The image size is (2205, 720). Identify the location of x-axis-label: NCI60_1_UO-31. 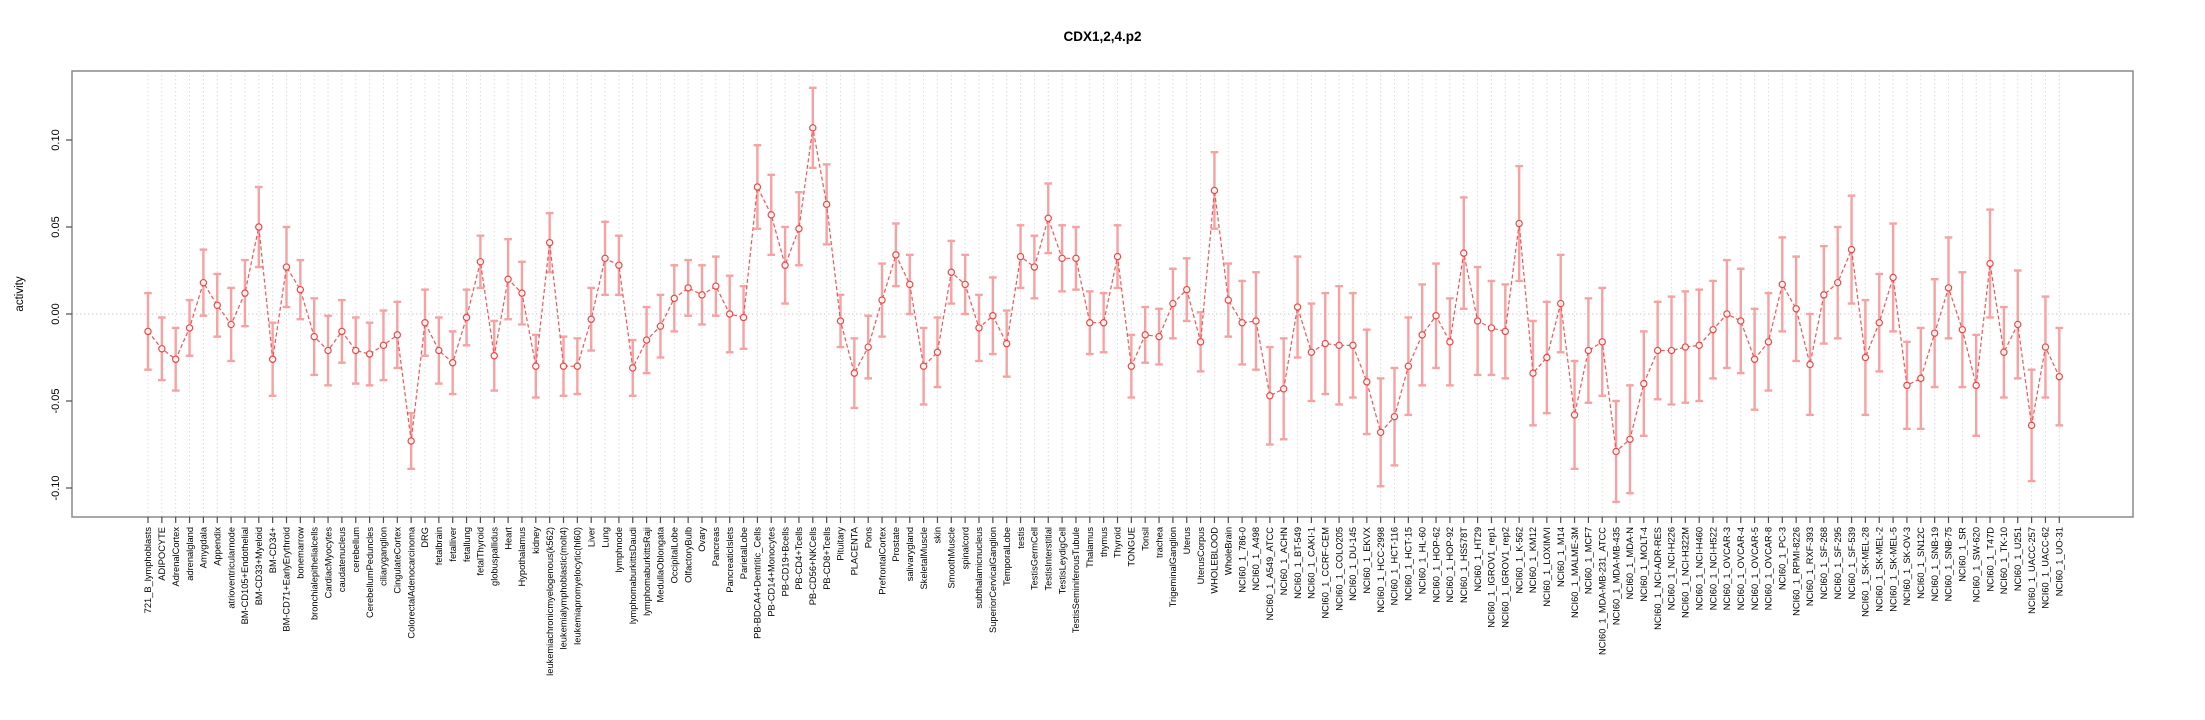
(2060, 561).